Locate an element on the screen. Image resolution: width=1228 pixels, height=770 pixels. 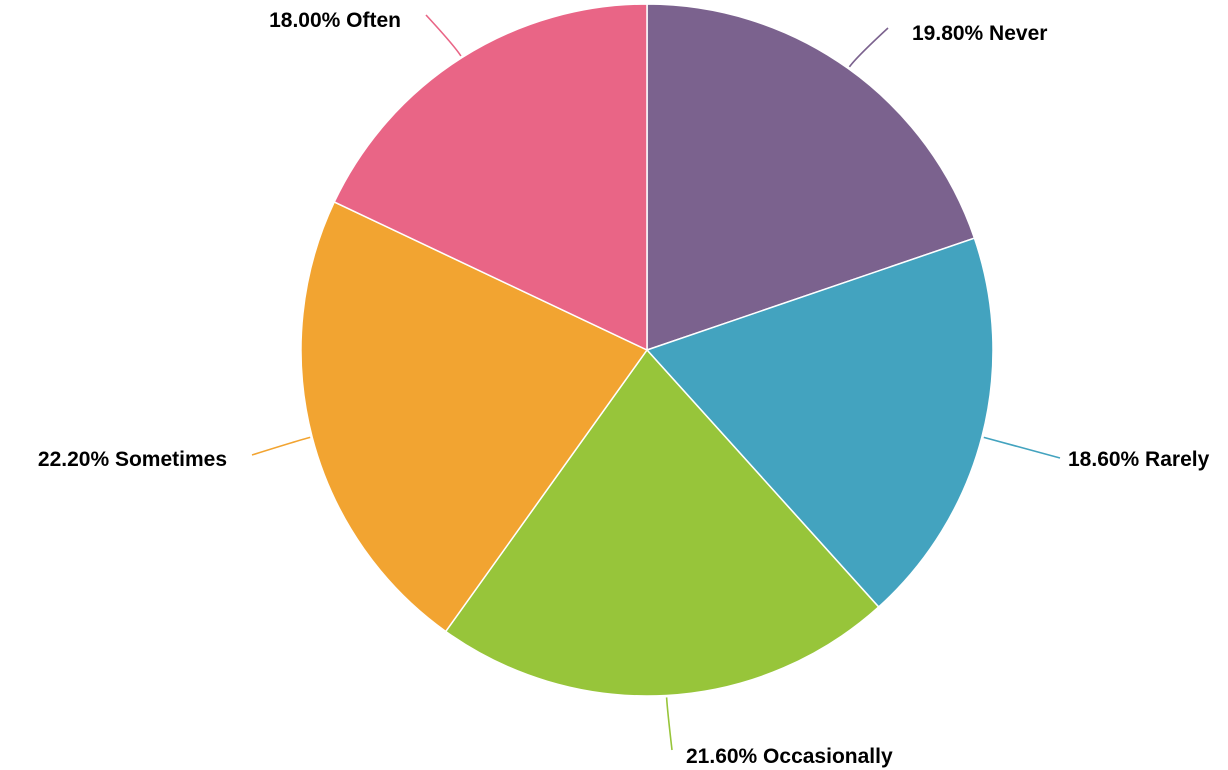
leader-line-rarely is located at coordinates (1022, 447).